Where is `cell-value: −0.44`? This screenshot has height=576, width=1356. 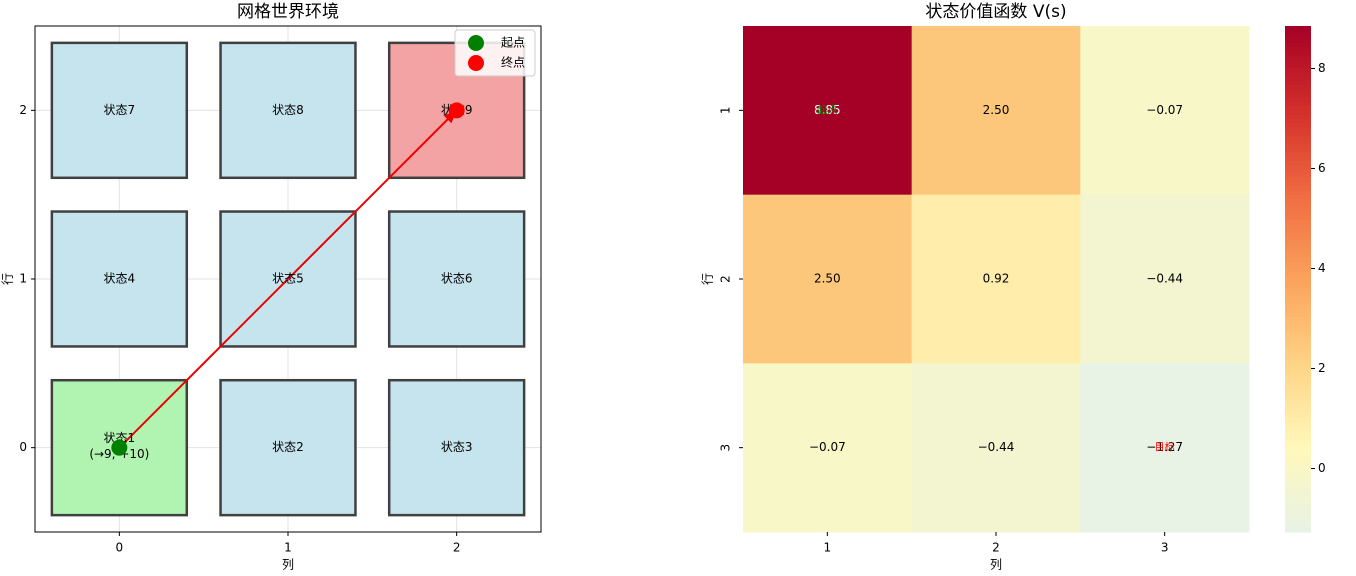
cell-value: −0.44 is located at coordinates (996, 447).